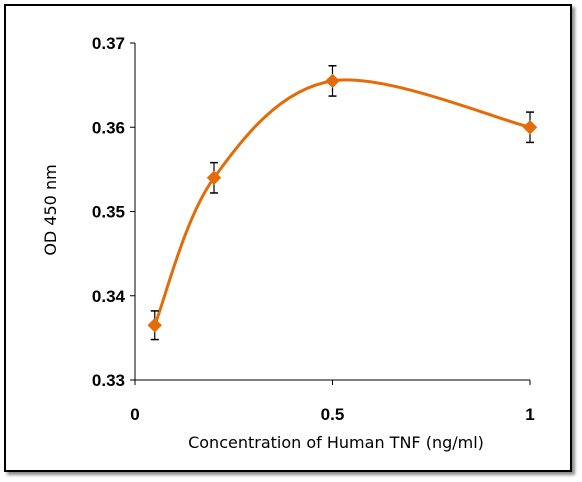 The height and width of the screenshot is (482, 582). What do you see at coordinates (108, 127) in the screenshot?
I see `y-tick-label: 0.36` at bounding box center [108, 127].